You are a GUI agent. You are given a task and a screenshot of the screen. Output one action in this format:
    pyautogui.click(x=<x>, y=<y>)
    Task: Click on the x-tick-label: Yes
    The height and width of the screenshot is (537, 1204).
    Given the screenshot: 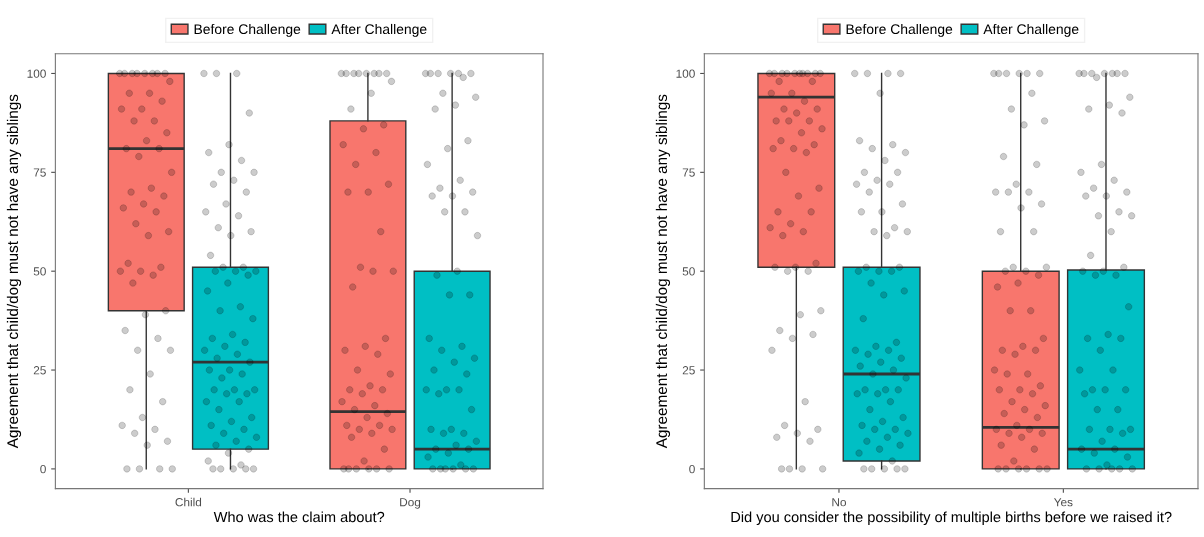 What is the action you would take?
    pyautogui.click(x=1063, y=502)
    